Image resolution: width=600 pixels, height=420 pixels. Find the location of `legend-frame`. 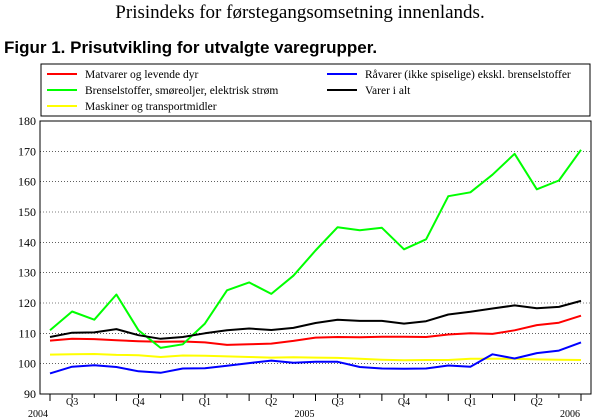

legend-frame is located at coordinates (315, 90).